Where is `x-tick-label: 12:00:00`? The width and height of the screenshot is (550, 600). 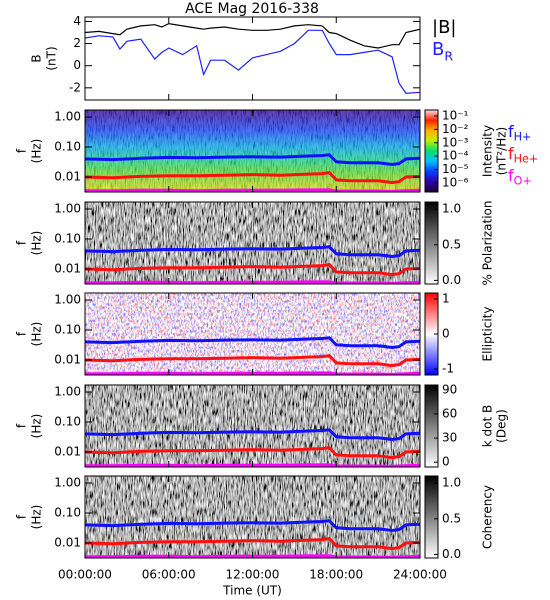
x-tick-label: 12:00:00 is located at coordinates (253, 575).